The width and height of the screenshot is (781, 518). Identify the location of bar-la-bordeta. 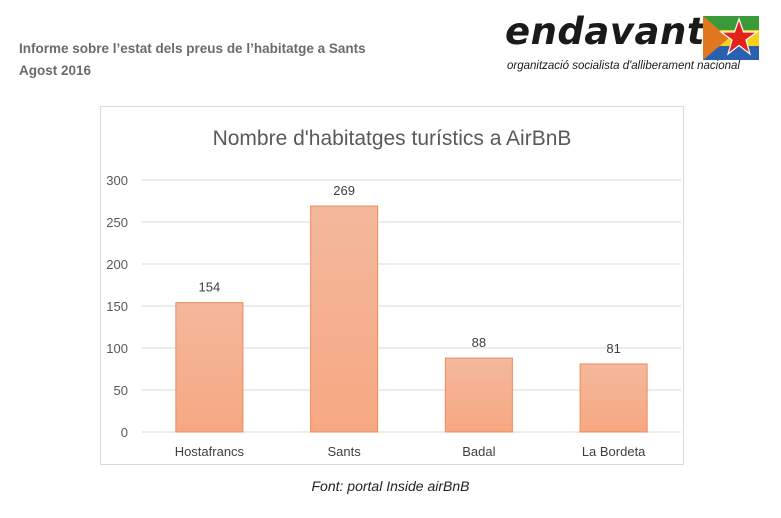
(613, 398).